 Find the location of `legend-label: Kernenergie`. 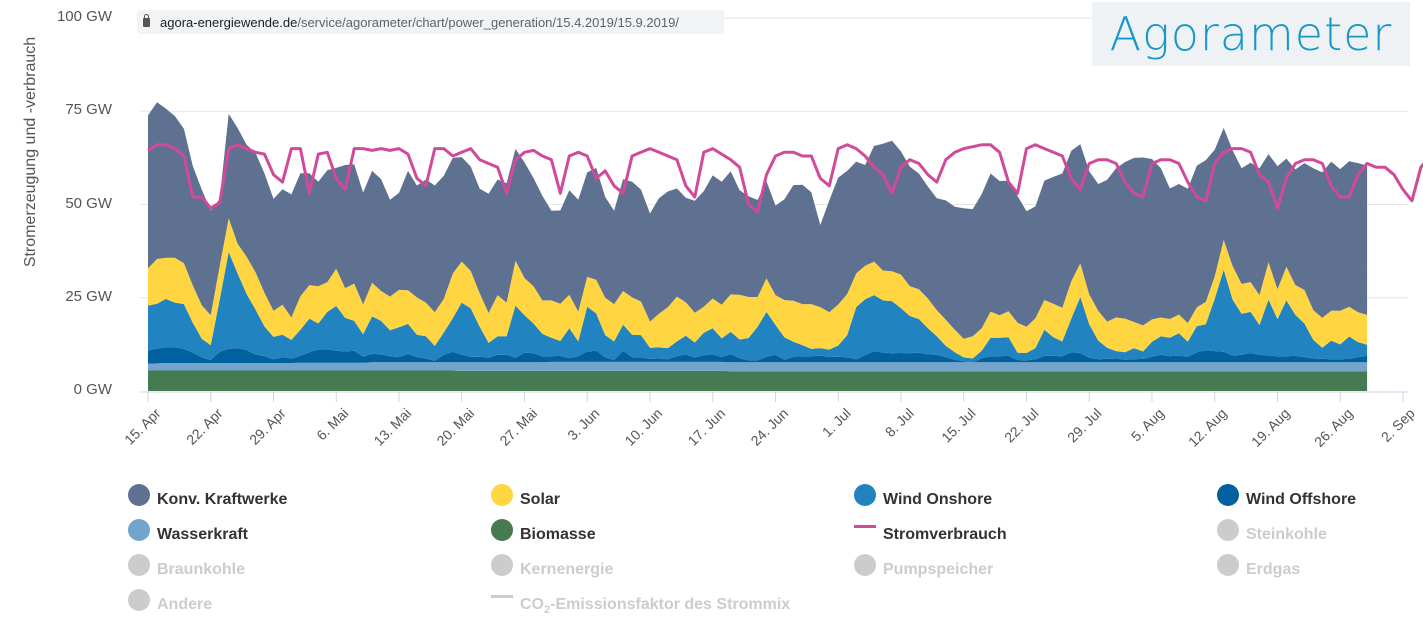

legend-label: Kernenergie is located at coordinates (567, 569).